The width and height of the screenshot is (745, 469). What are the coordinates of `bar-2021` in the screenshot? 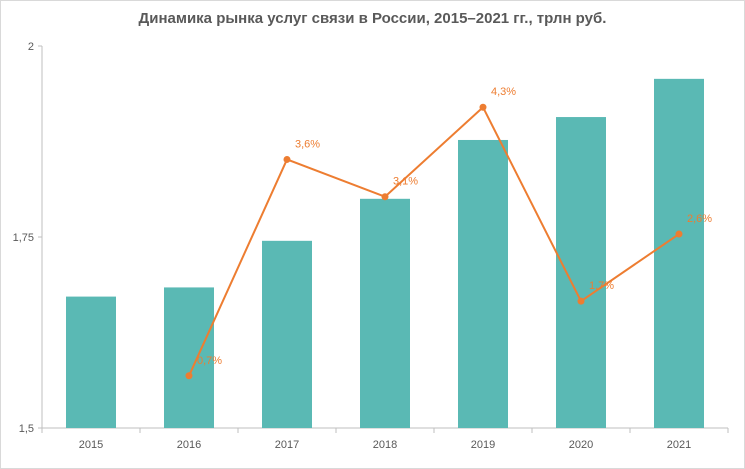 It's located at (679, 253).